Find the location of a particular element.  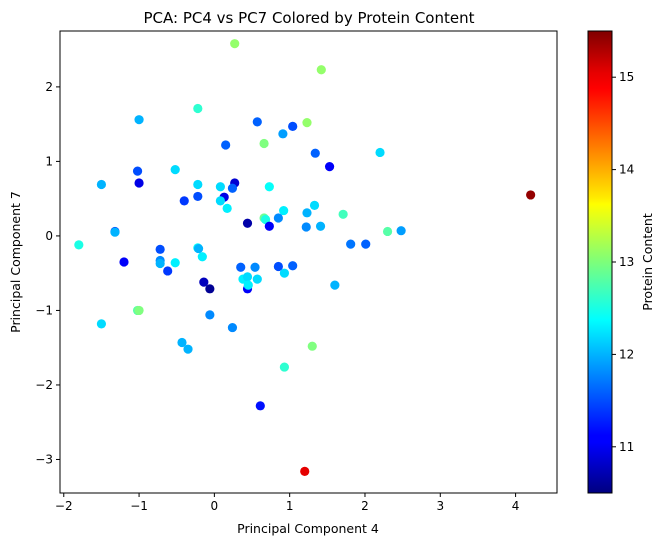

y-axis-label: Principal Component 7 is located at coordinates (15, 262).